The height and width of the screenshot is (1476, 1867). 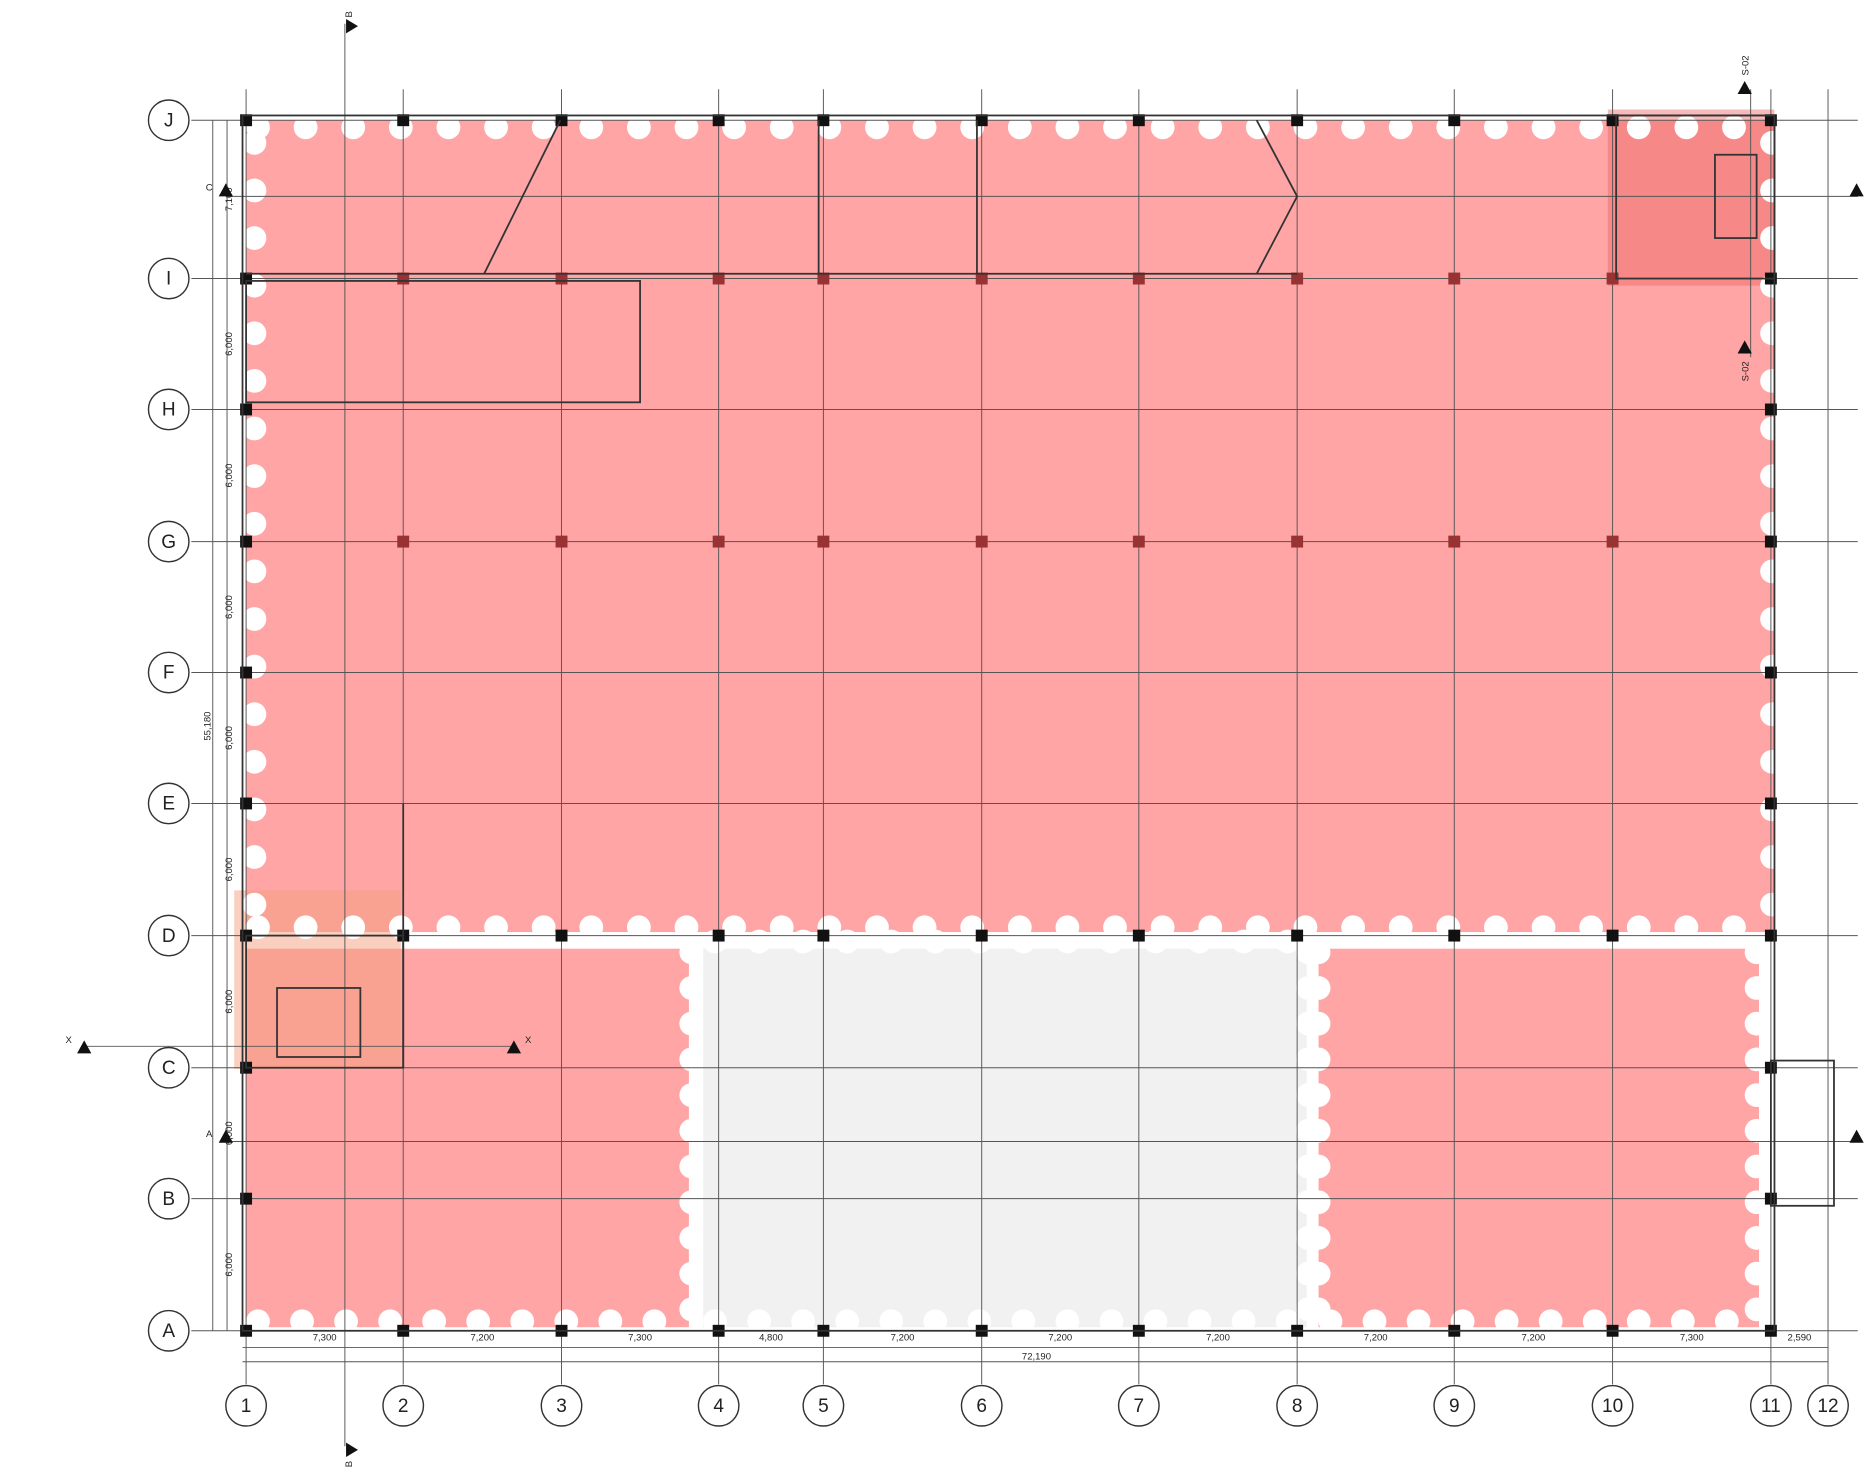 What do you see at coordinates (1538, 1138) in the screenshot?
I see `lower-right-zone` at bounding box center [1538, 1138].